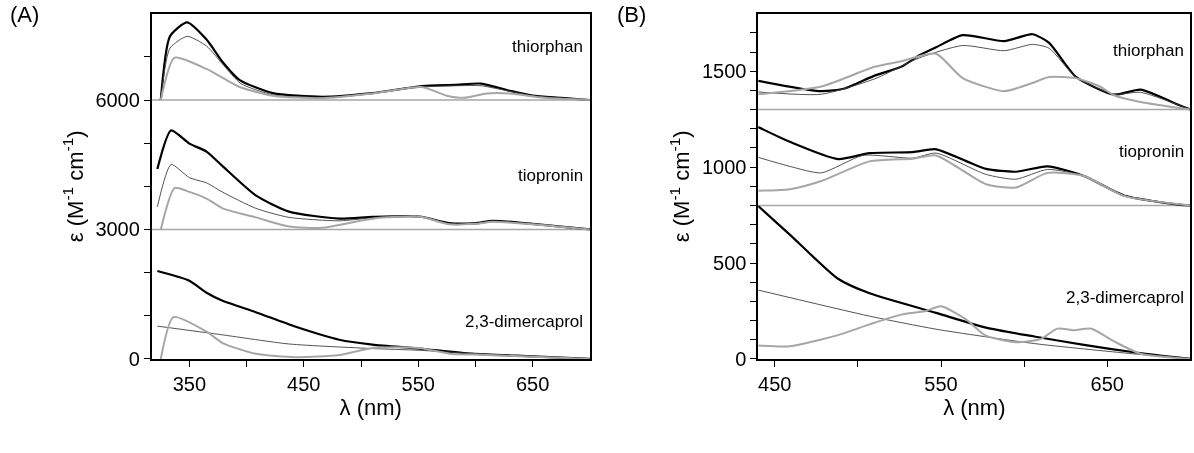 This screenshot has height=453, width=1194. What do you see at coordinates (724, 71) in the screenshot?
I see `y-tick-label: 1500` at bounding box center [724, 71].